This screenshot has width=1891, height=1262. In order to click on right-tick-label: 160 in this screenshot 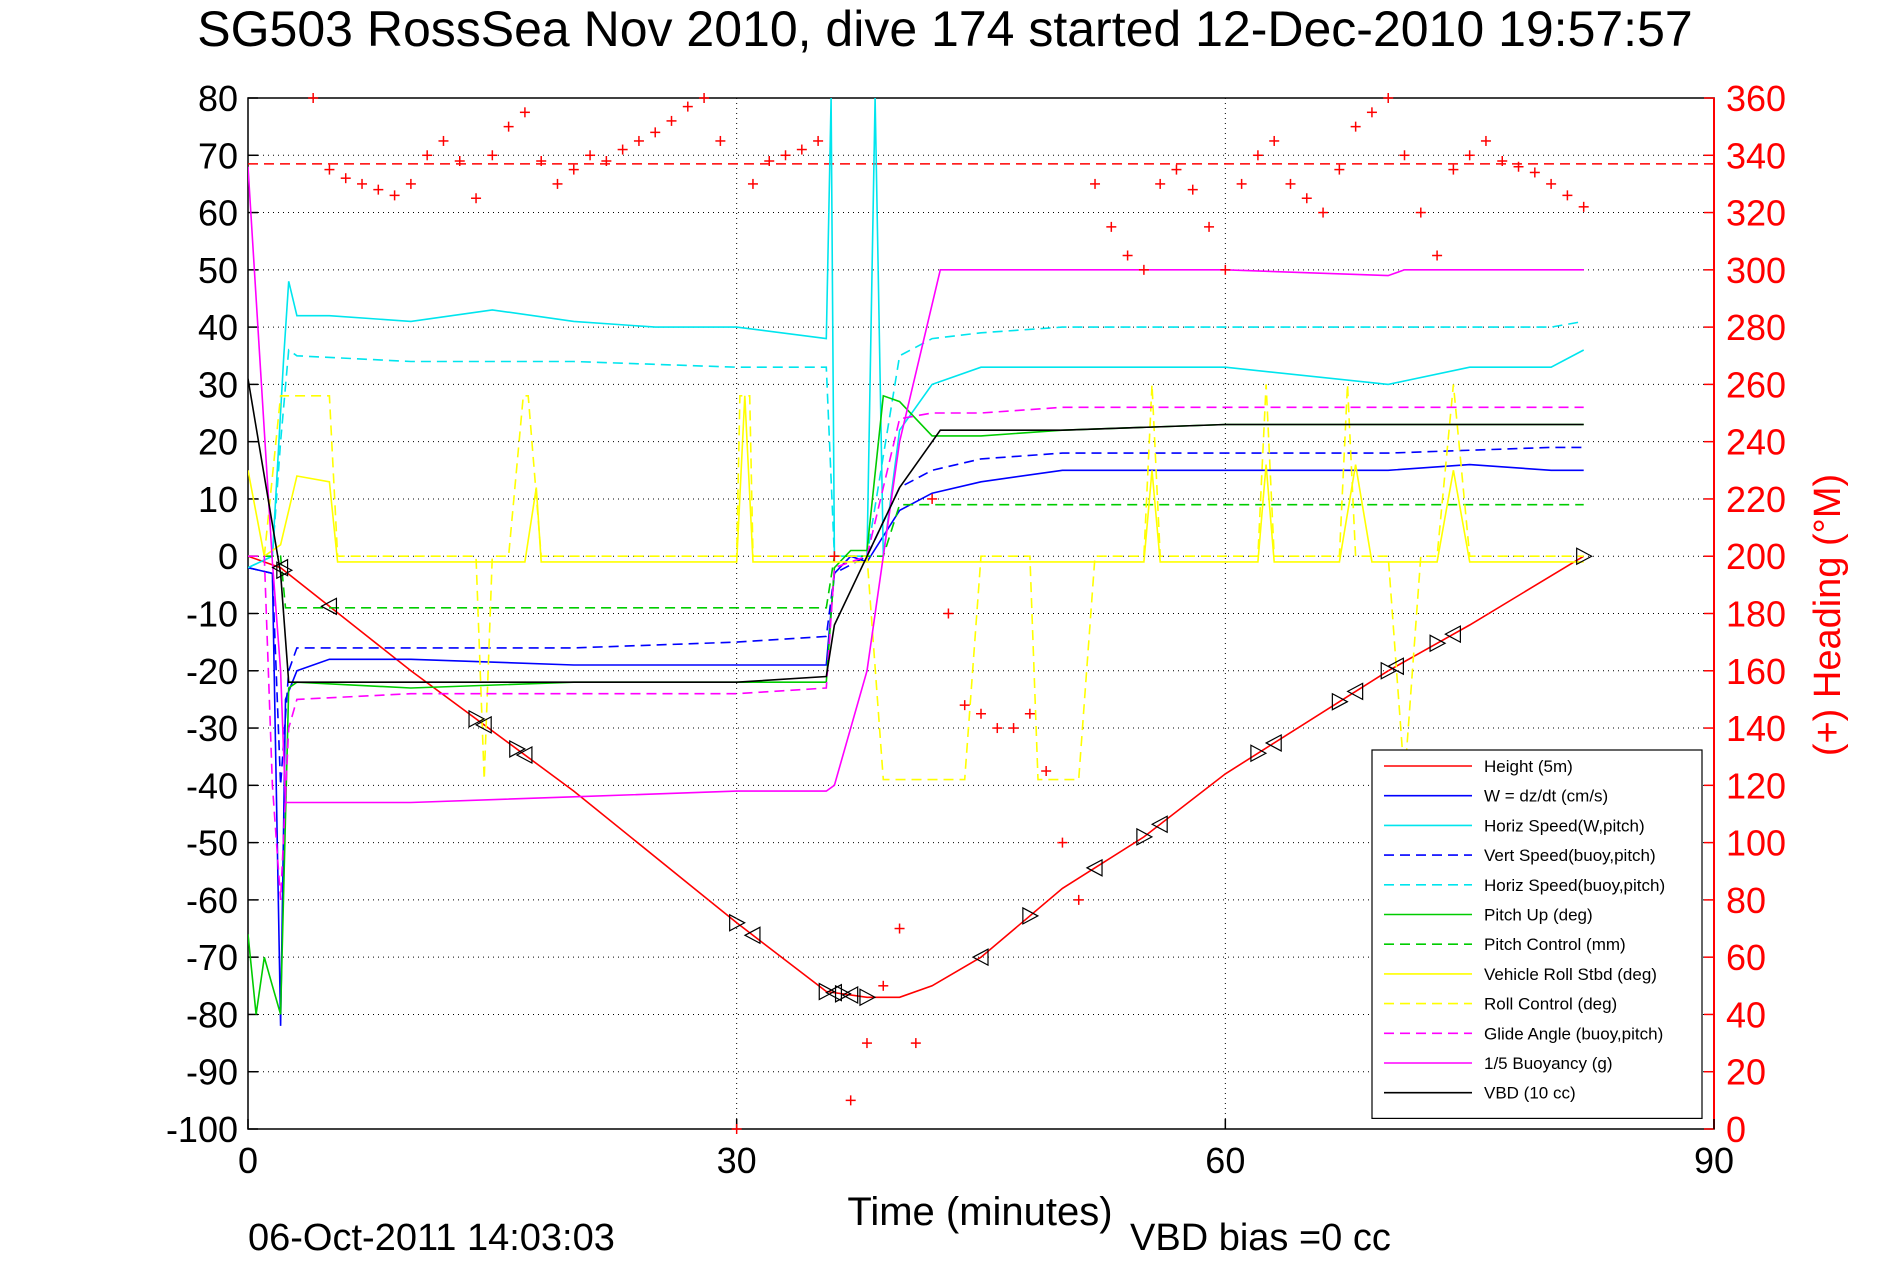, I will do `click(1756, 671)`.